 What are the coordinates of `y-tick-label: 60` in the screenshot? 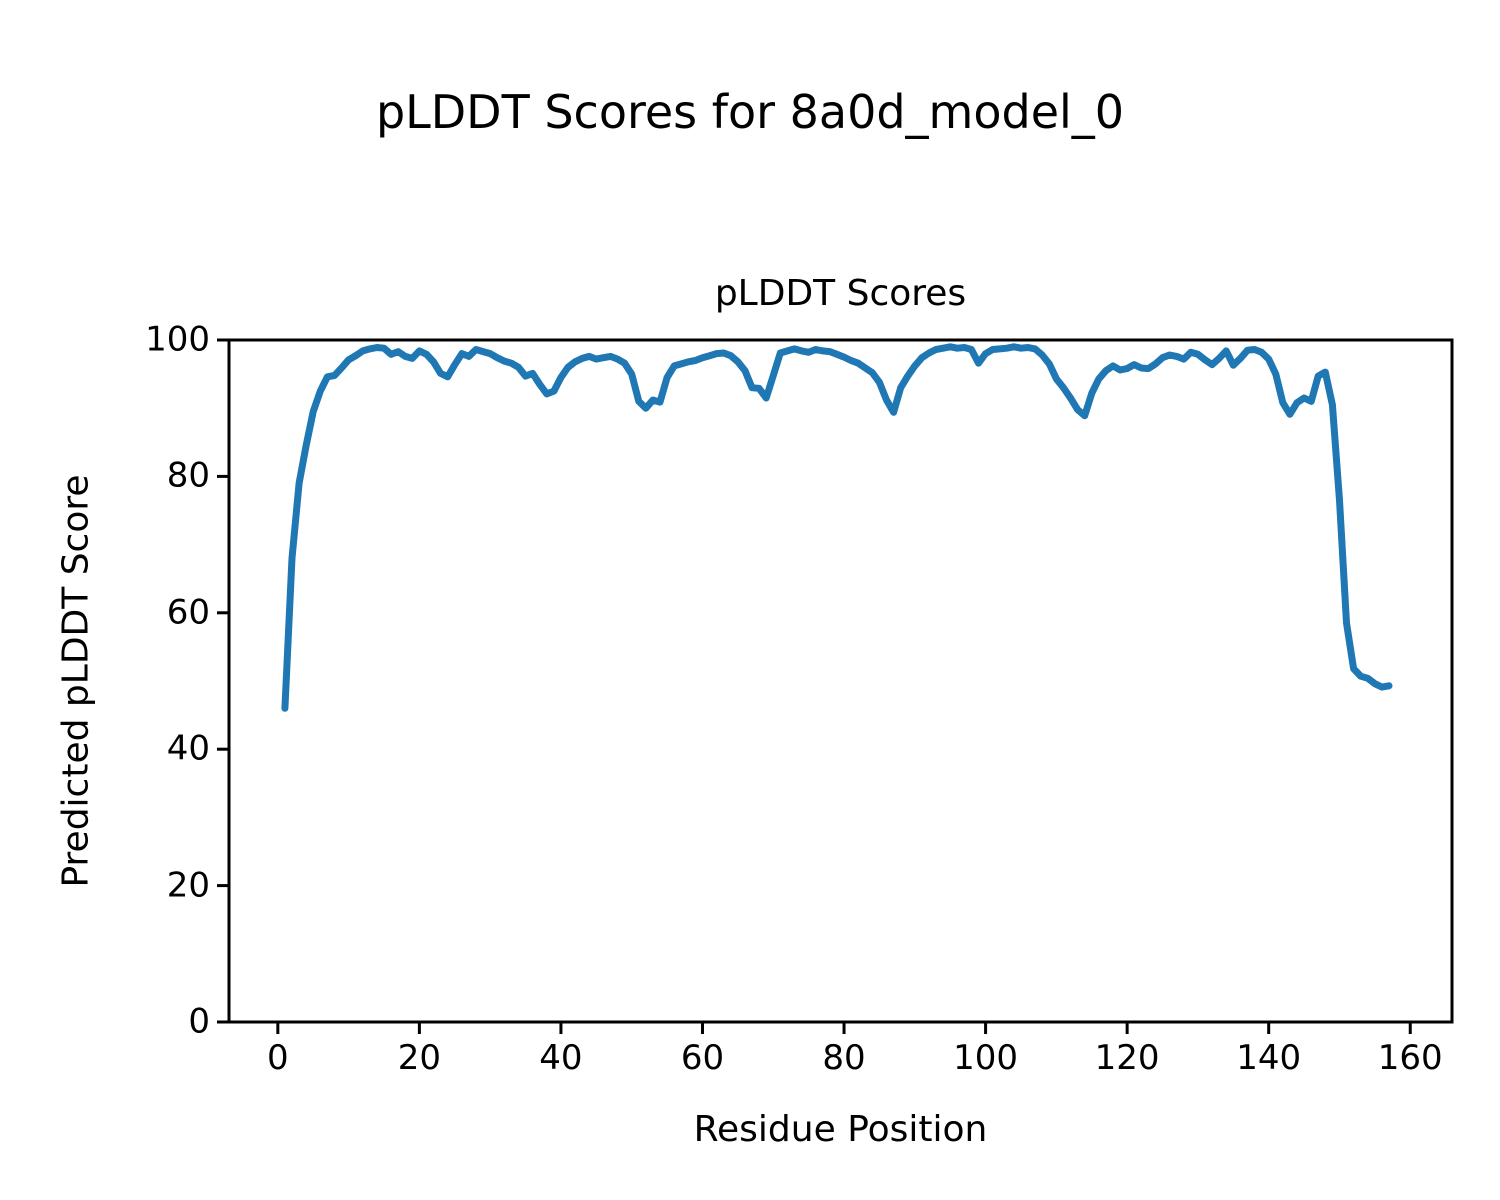 It's located at (188, 612).